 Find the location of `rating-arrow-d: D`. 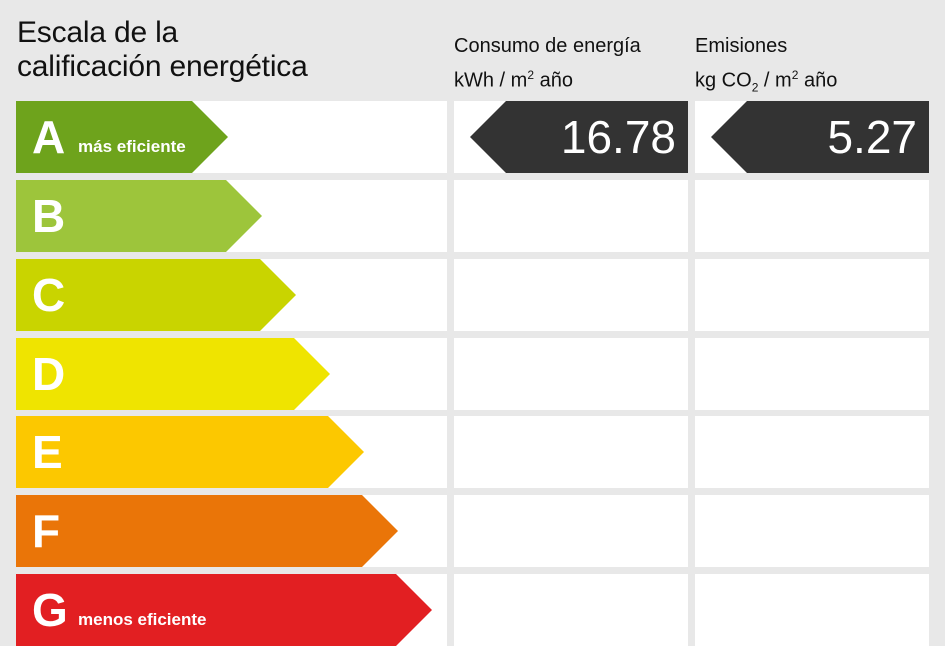

rating-arrow-d: D is located at coordinates (173, 374).